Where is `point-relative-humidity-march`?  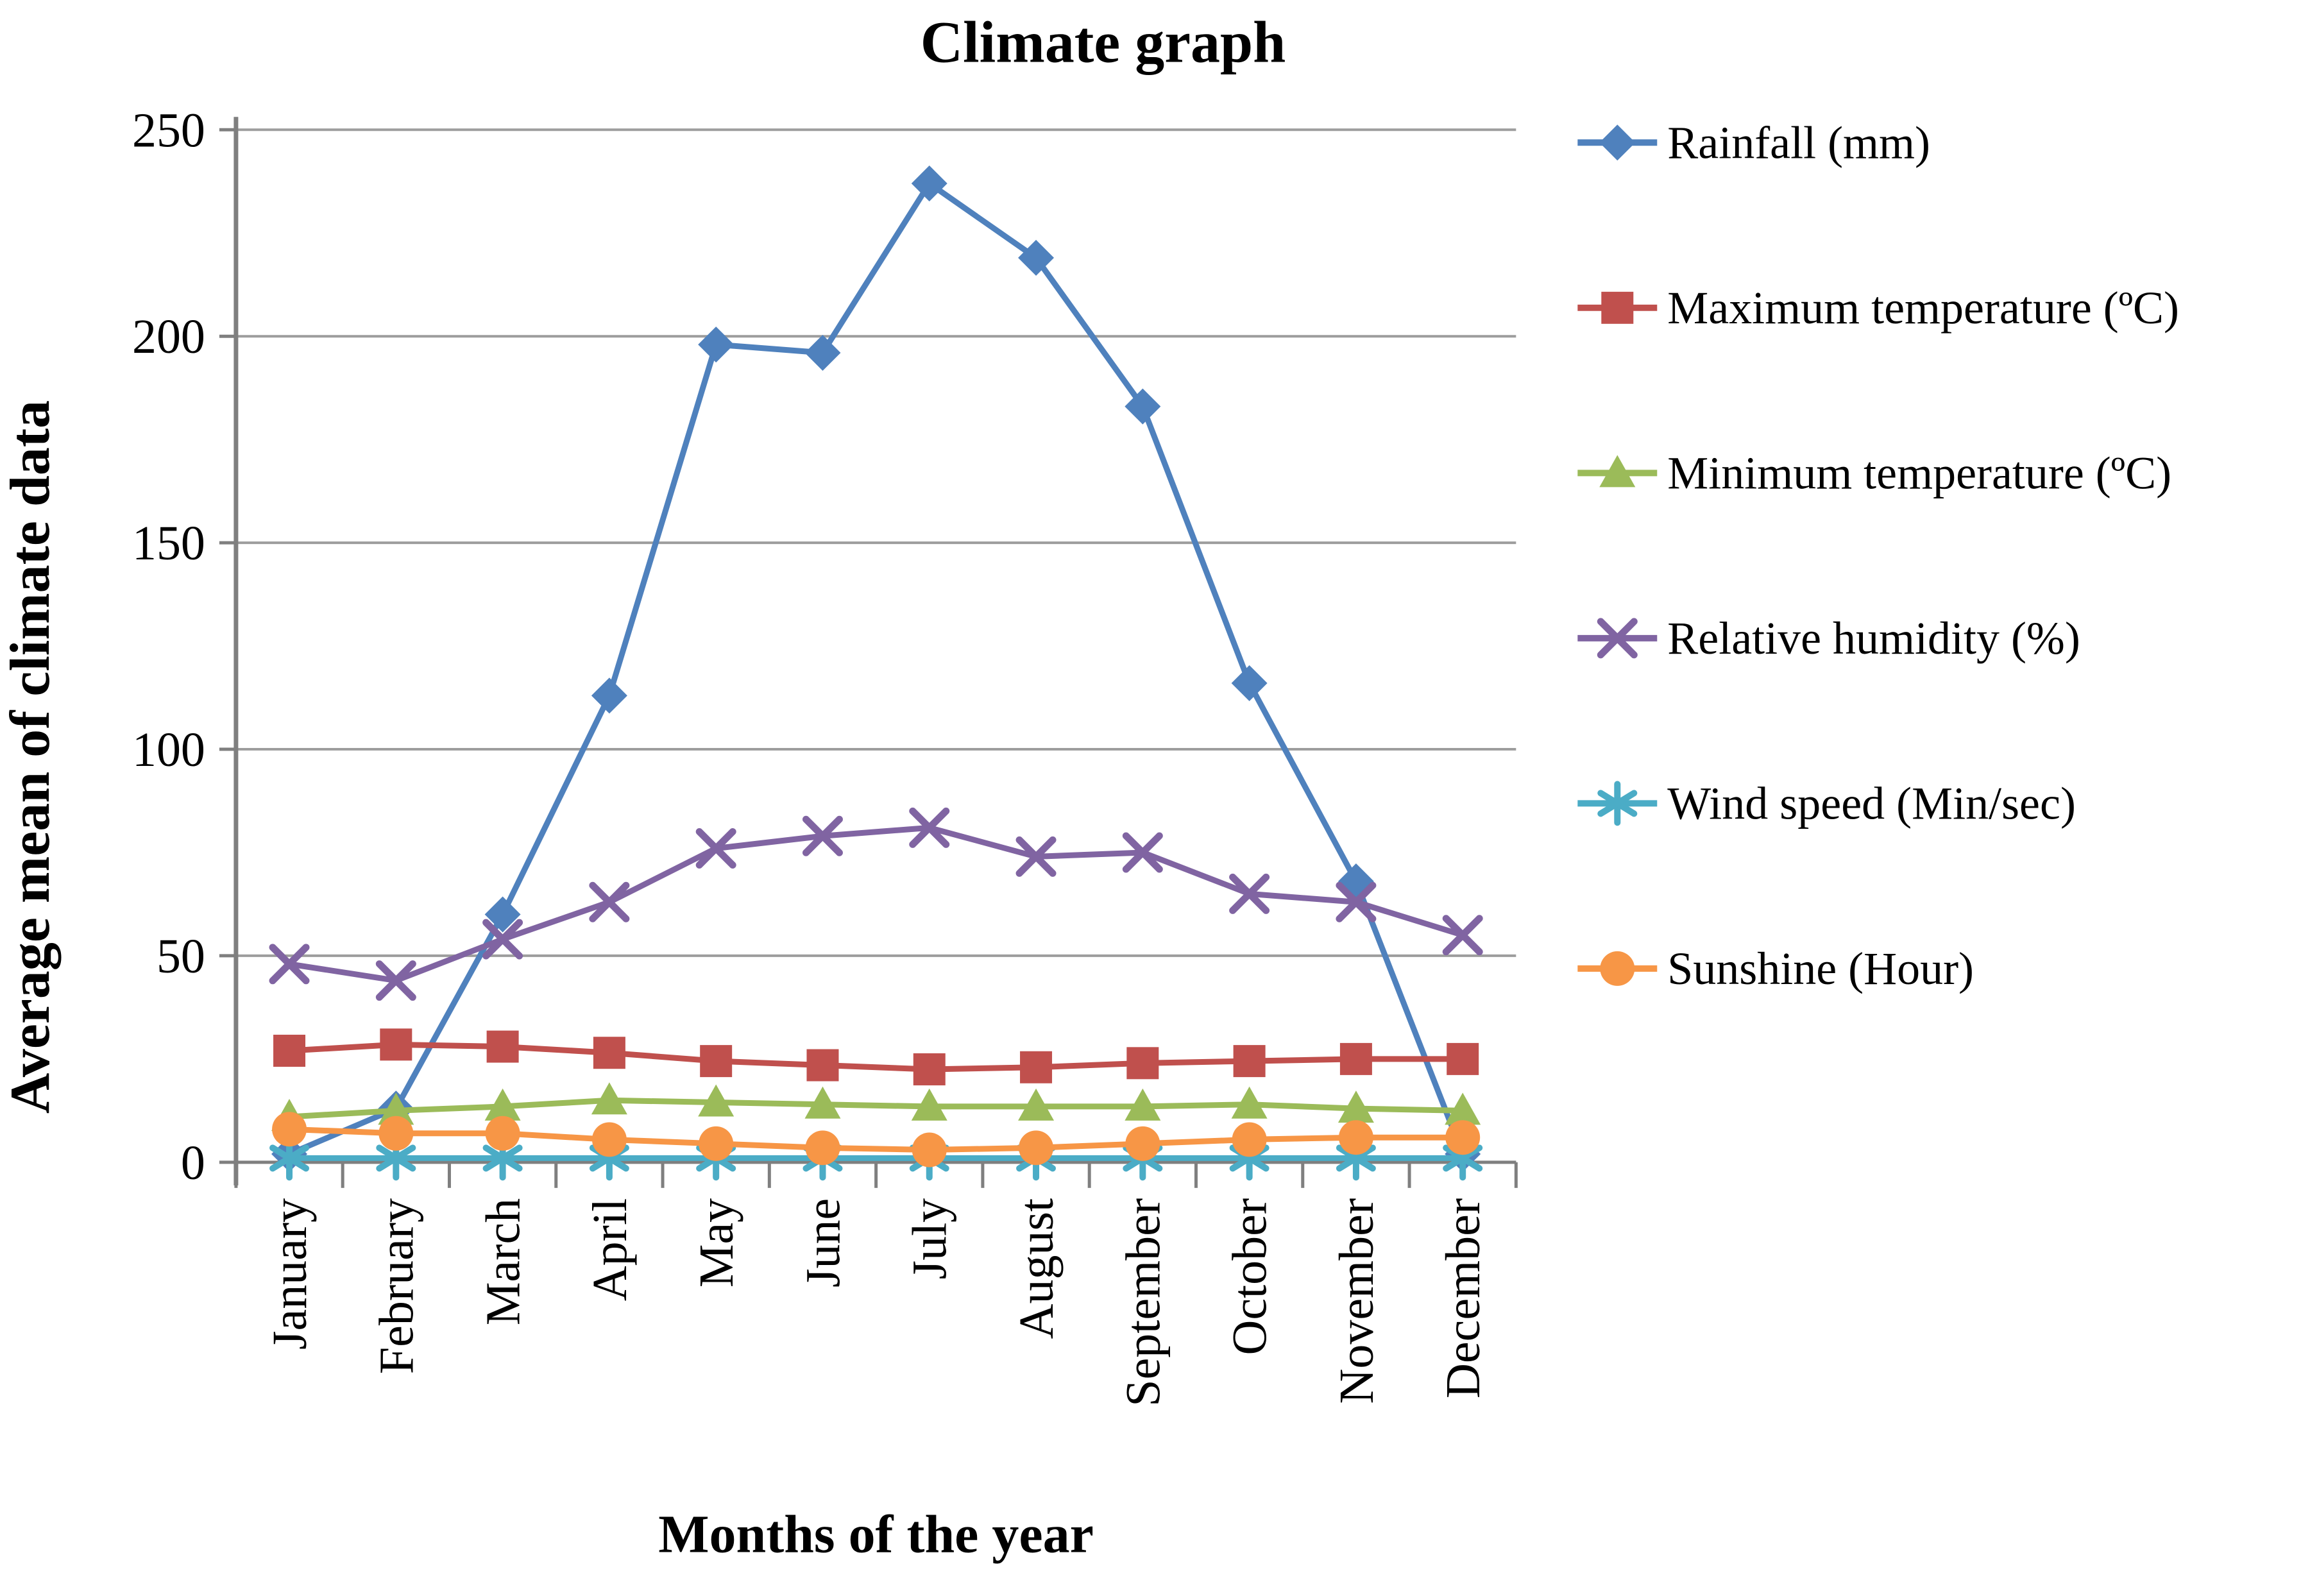
point-relative-humidity-march is located at coordinates (503, 939).